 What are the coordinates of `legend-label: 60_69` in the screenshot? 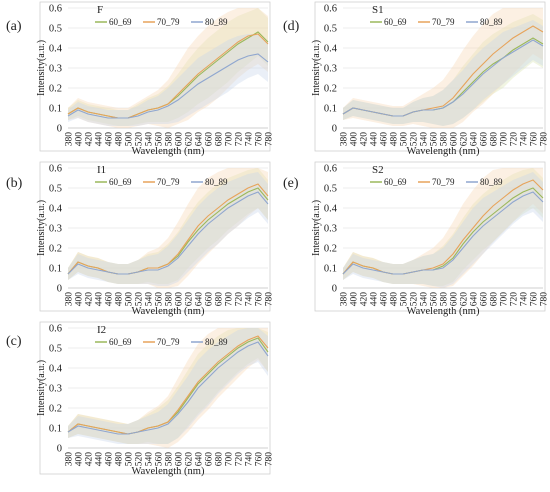 It's located at (395, 22).